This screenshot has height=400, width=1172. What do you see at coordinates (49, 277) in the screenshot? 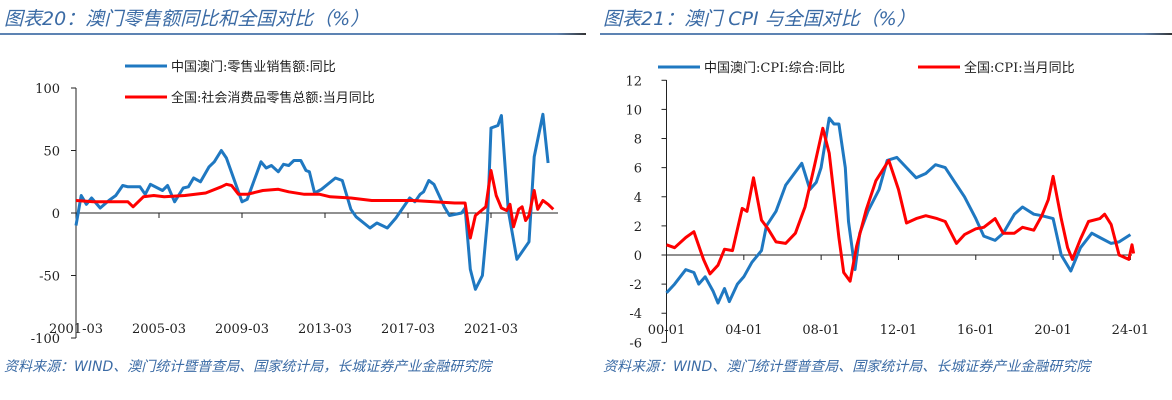
I see `y-tick-label: -50` at bounding box center [49, 277].